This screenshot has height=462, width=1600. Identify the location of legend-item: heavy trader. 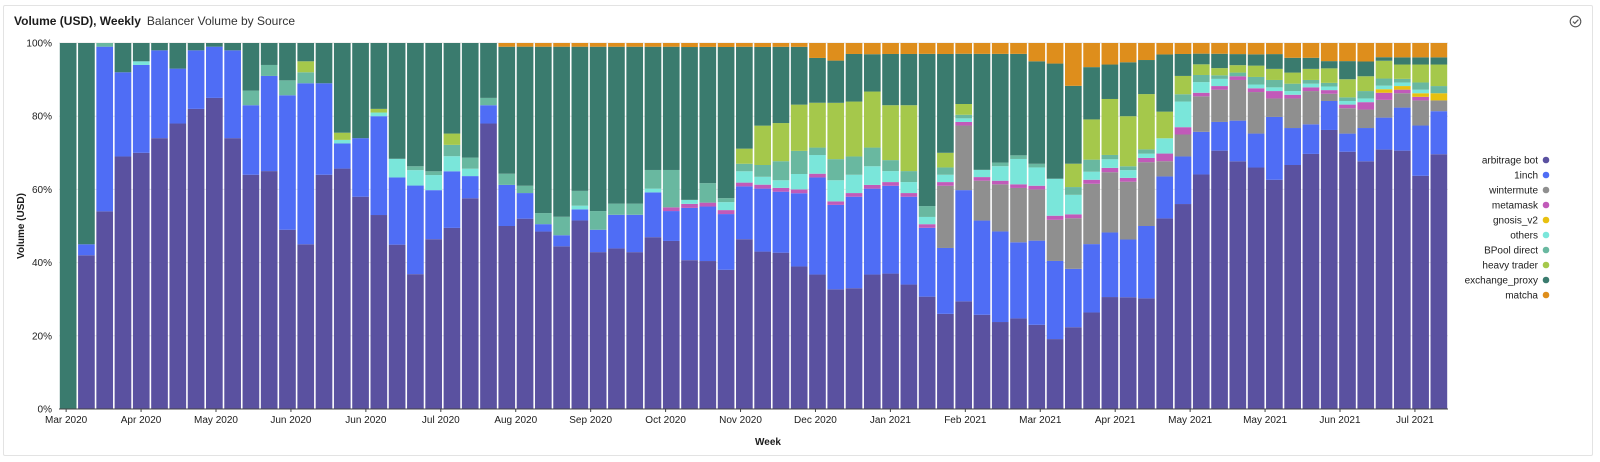
(1516, 266).